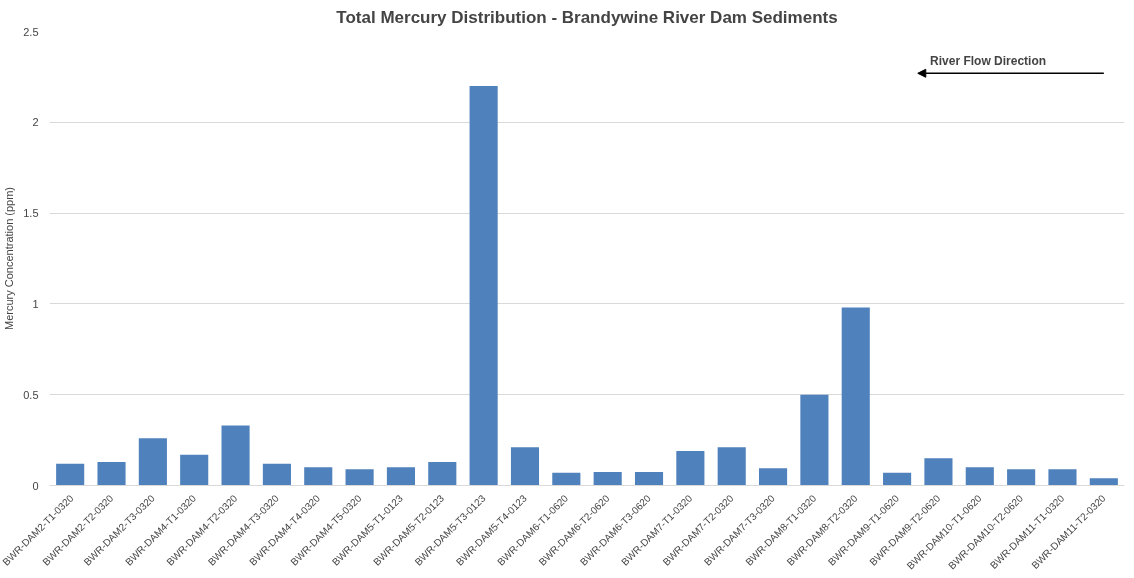  What do you see at coordinates (35, 122) in the screenshot?
I see `y-tick-label: 2` at bounding box center [35, 122].